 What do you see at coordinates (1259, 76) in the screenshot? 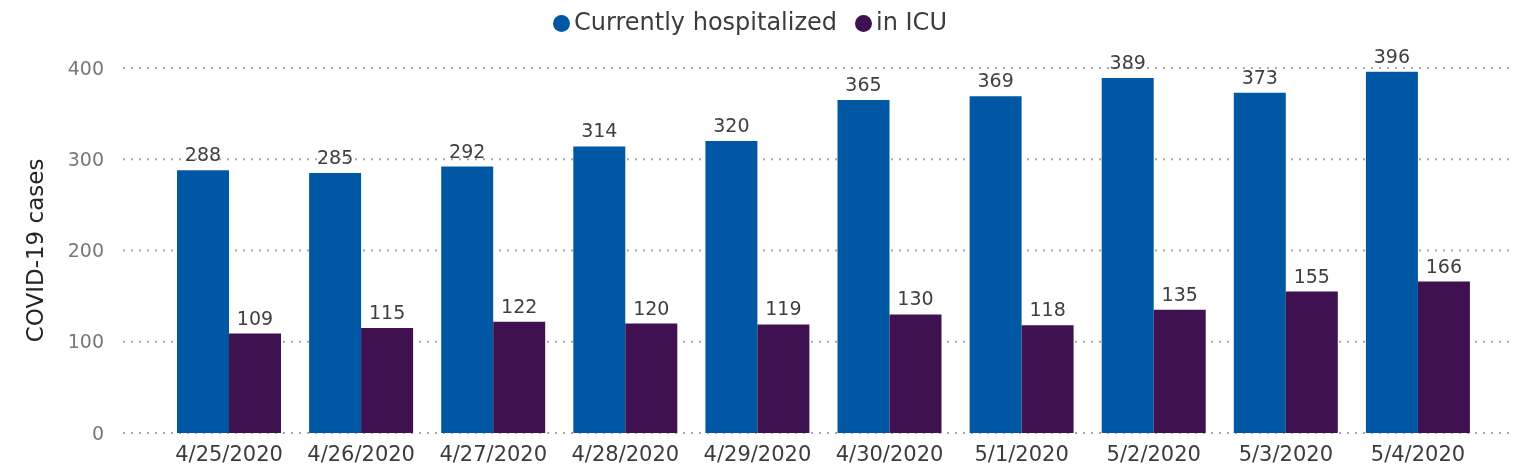
I see `data-label: 373` at bounding box center [1259, 76].